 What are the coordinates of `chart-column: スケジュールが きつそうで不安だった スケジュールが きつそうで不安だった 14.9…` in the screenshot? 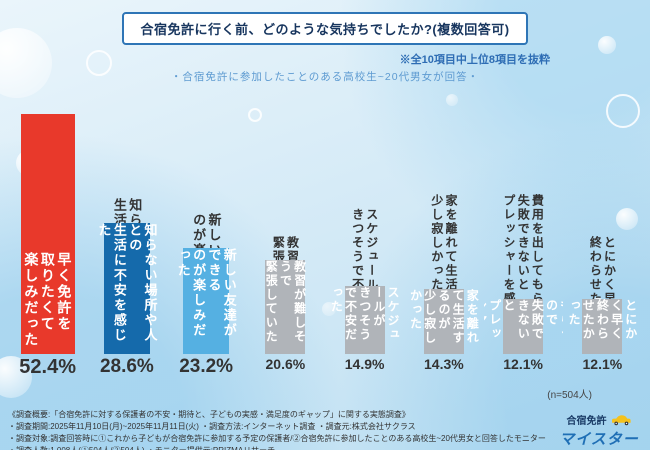 It's located at (364, 244).